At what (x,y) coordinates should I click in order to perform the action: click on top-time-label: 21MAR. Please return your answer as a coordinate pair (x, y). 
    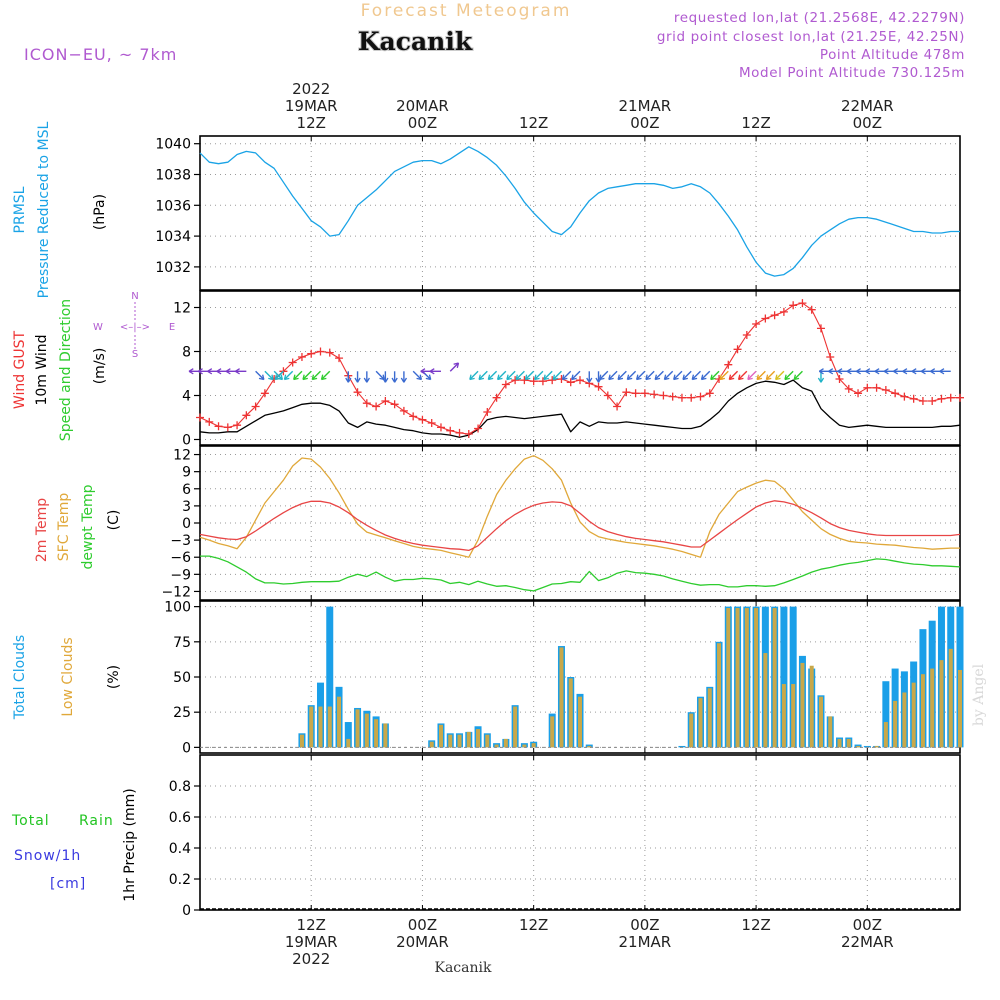
    Looking at the image, I should click on (645, 106).